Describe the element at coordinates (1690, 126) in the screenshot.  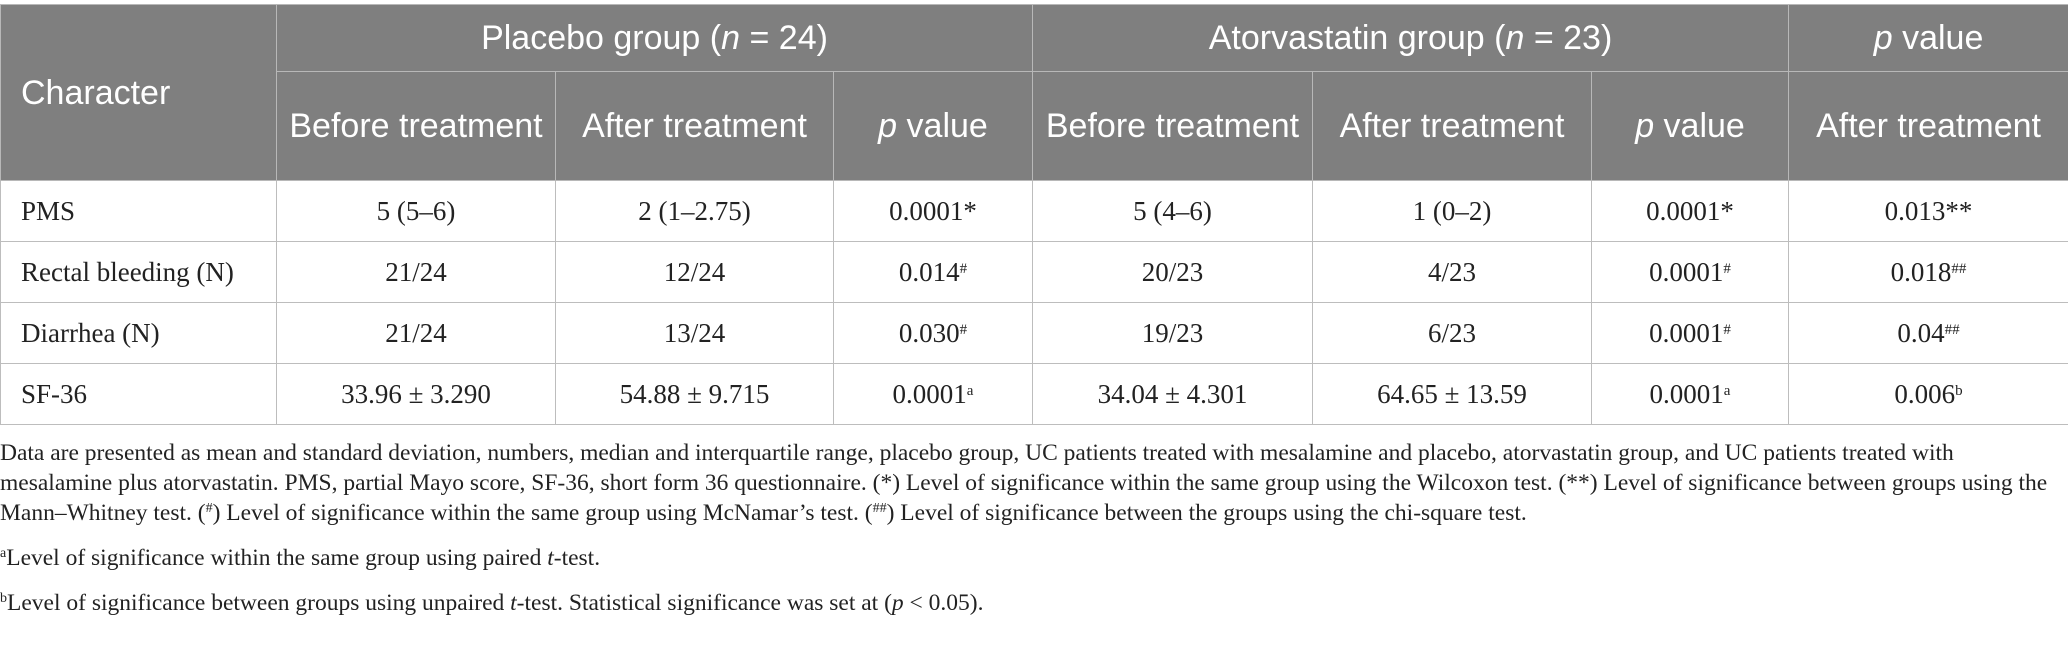
I see `header-atorvastatin-p-value: p value` at that location.